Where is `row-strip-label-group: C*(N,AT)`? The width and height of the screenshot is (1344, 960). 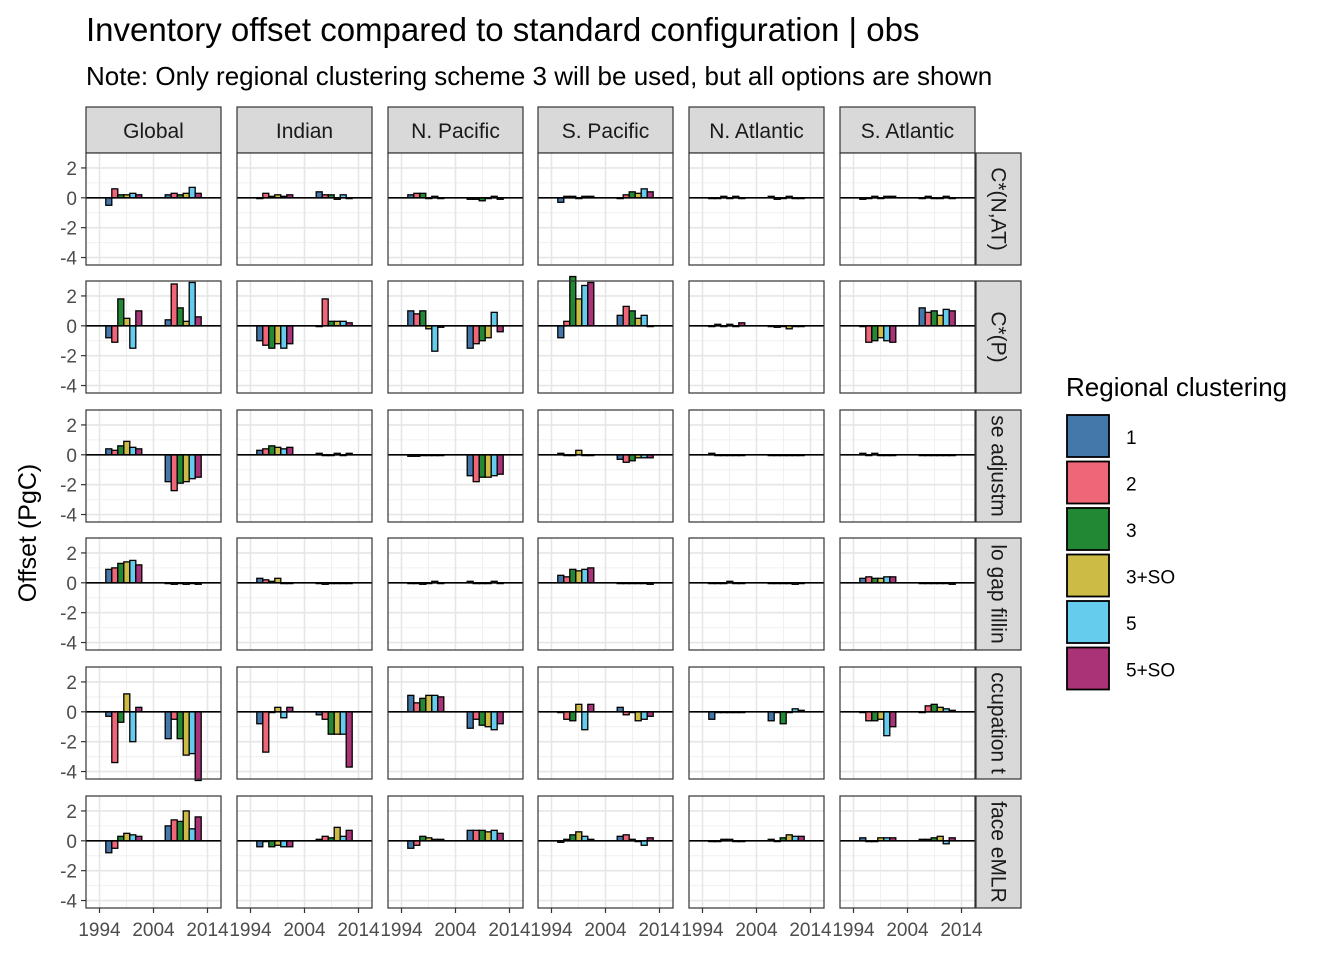 row-strip-label-group: C*(N,AT) is located at coordinates (998, 209).